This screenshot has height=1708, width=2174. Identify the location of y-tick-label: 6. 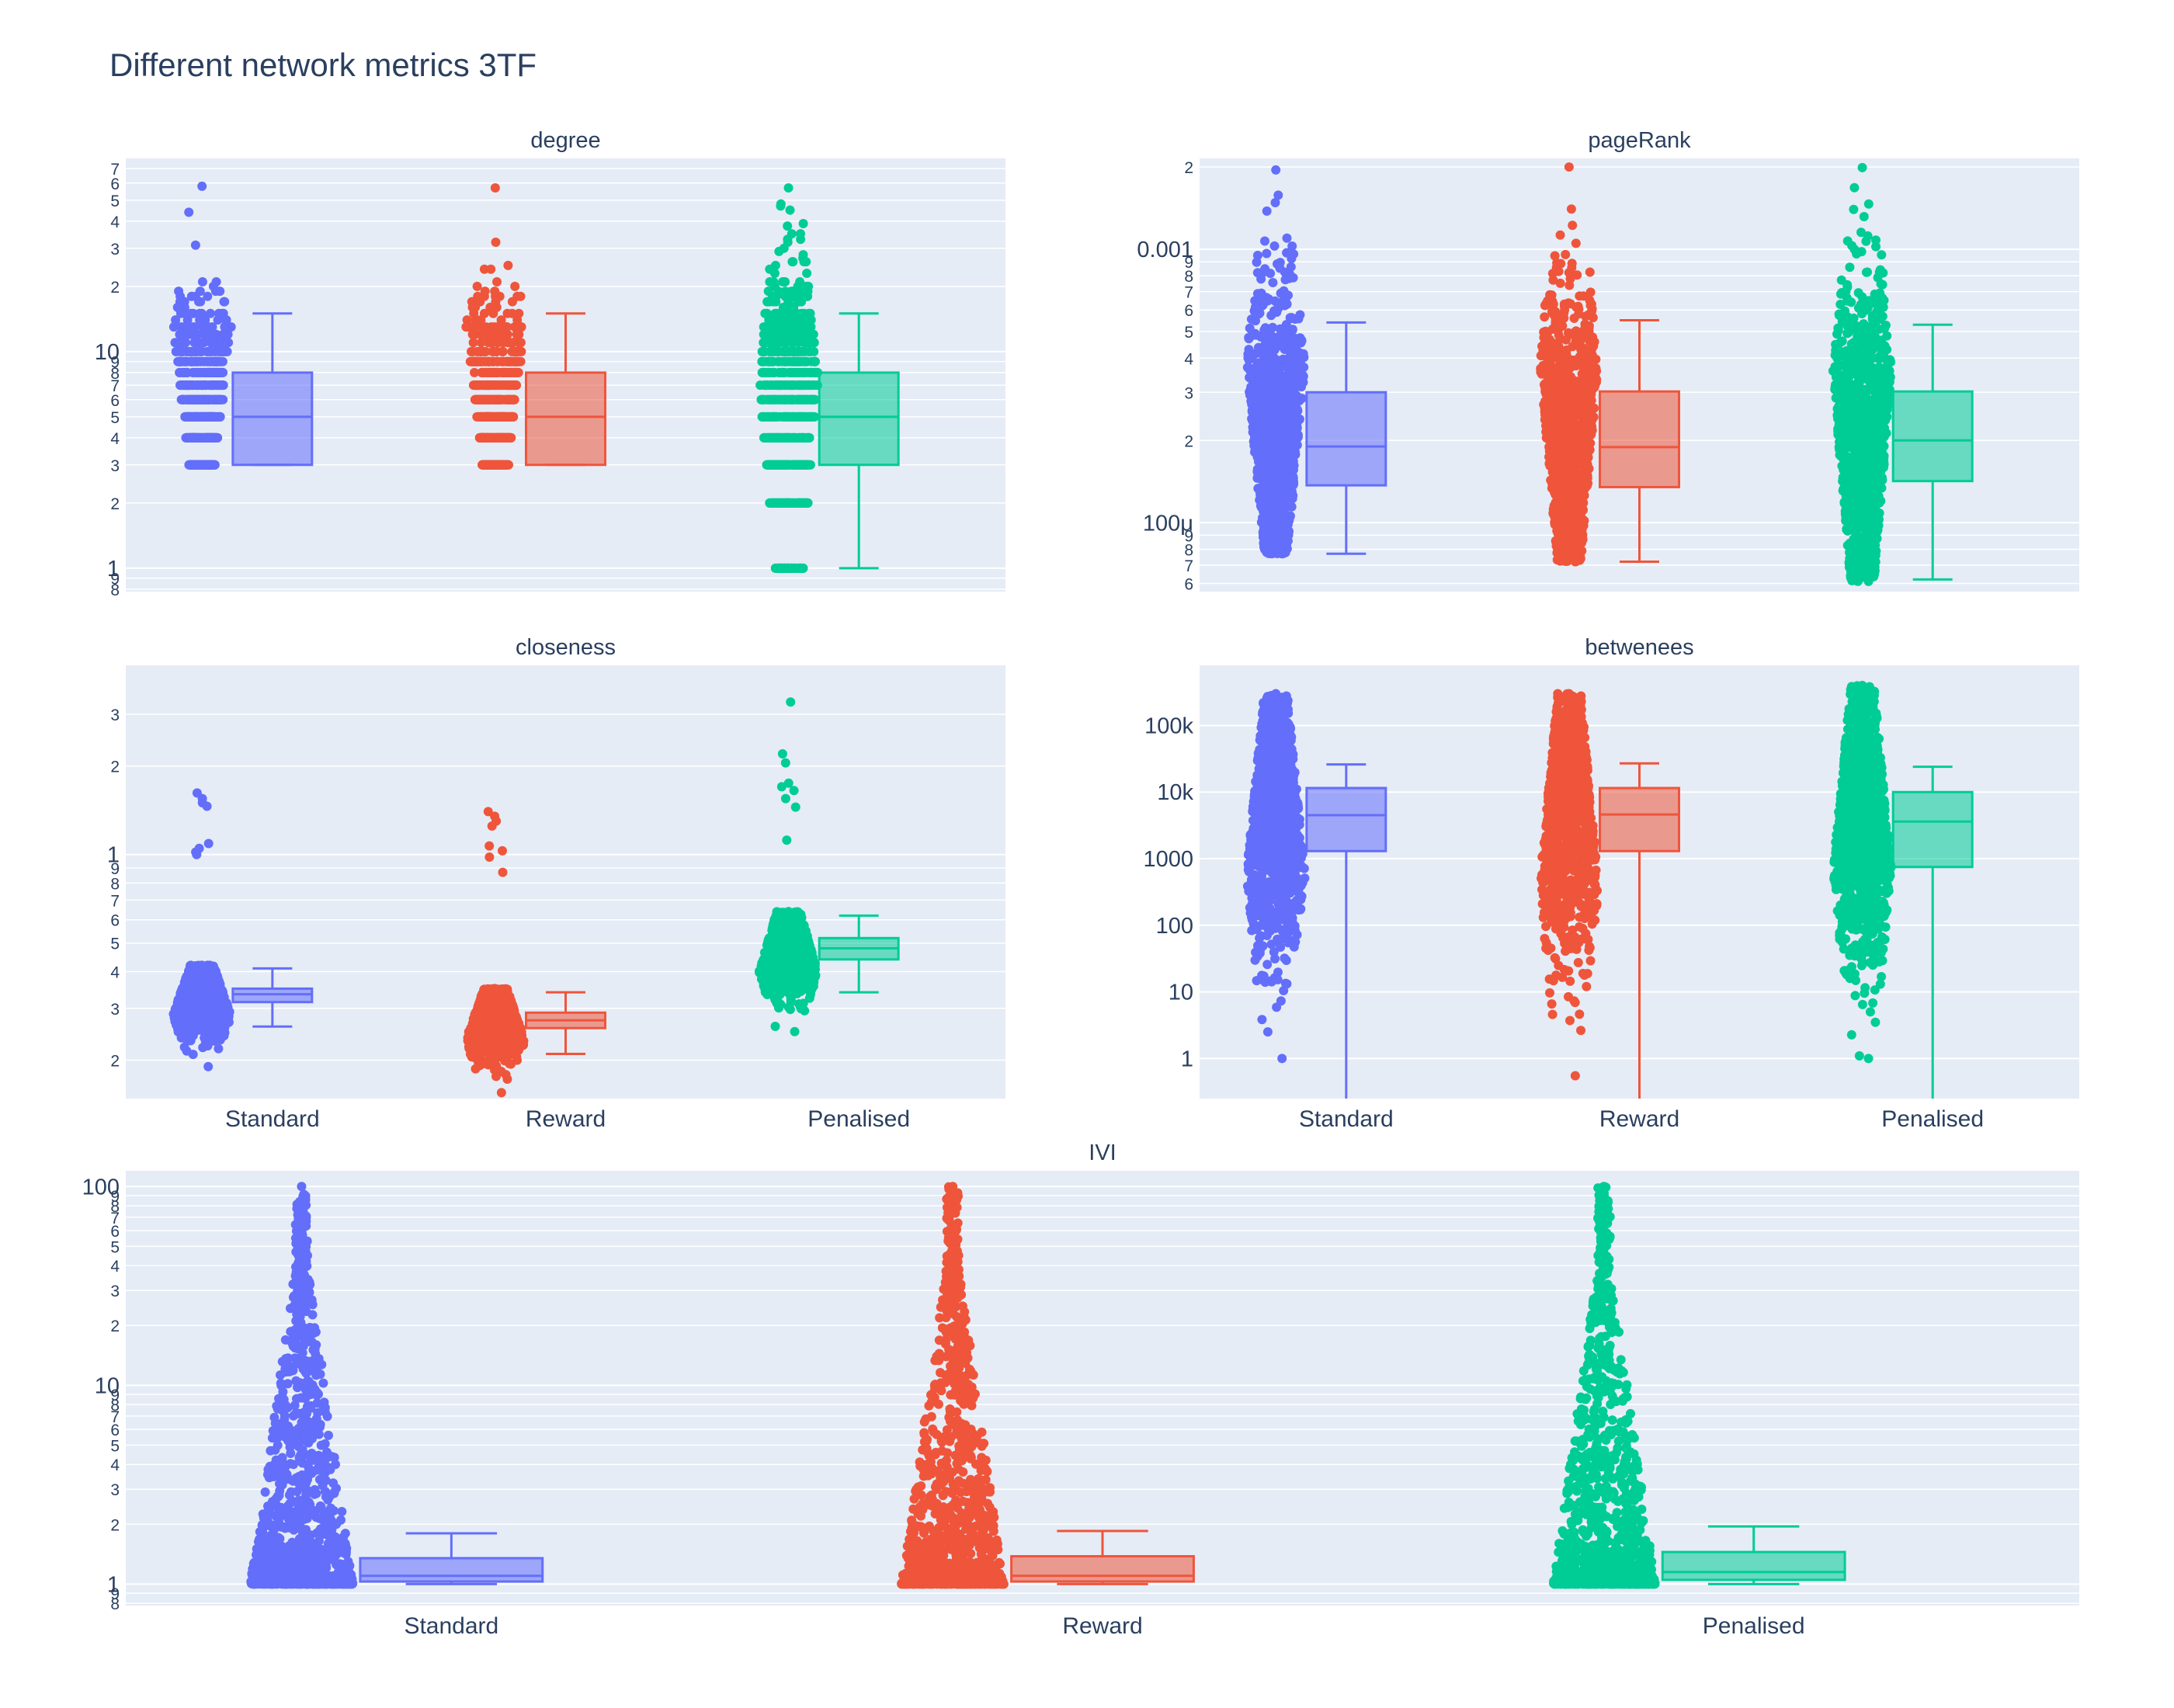
(1189, 311).